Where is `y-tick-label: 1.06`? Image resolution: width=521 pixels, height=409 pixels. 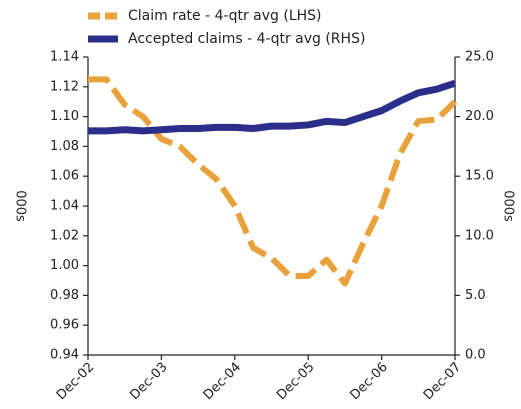
y-tick-label: 1.06 is located at coordinates (64, 176).